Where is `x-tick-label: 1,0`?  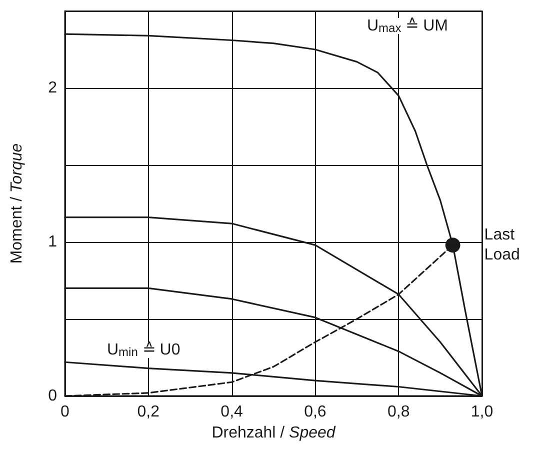
x-tick-label: 1,0 is located at coordinates (482, 412).